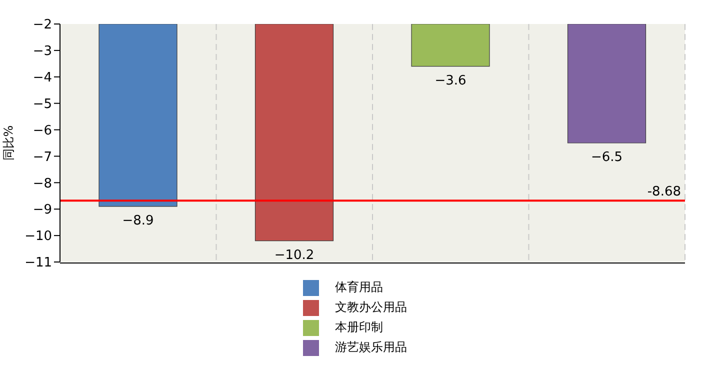  I want to click on legend-label: 文教办公用品, so click(371, 307).